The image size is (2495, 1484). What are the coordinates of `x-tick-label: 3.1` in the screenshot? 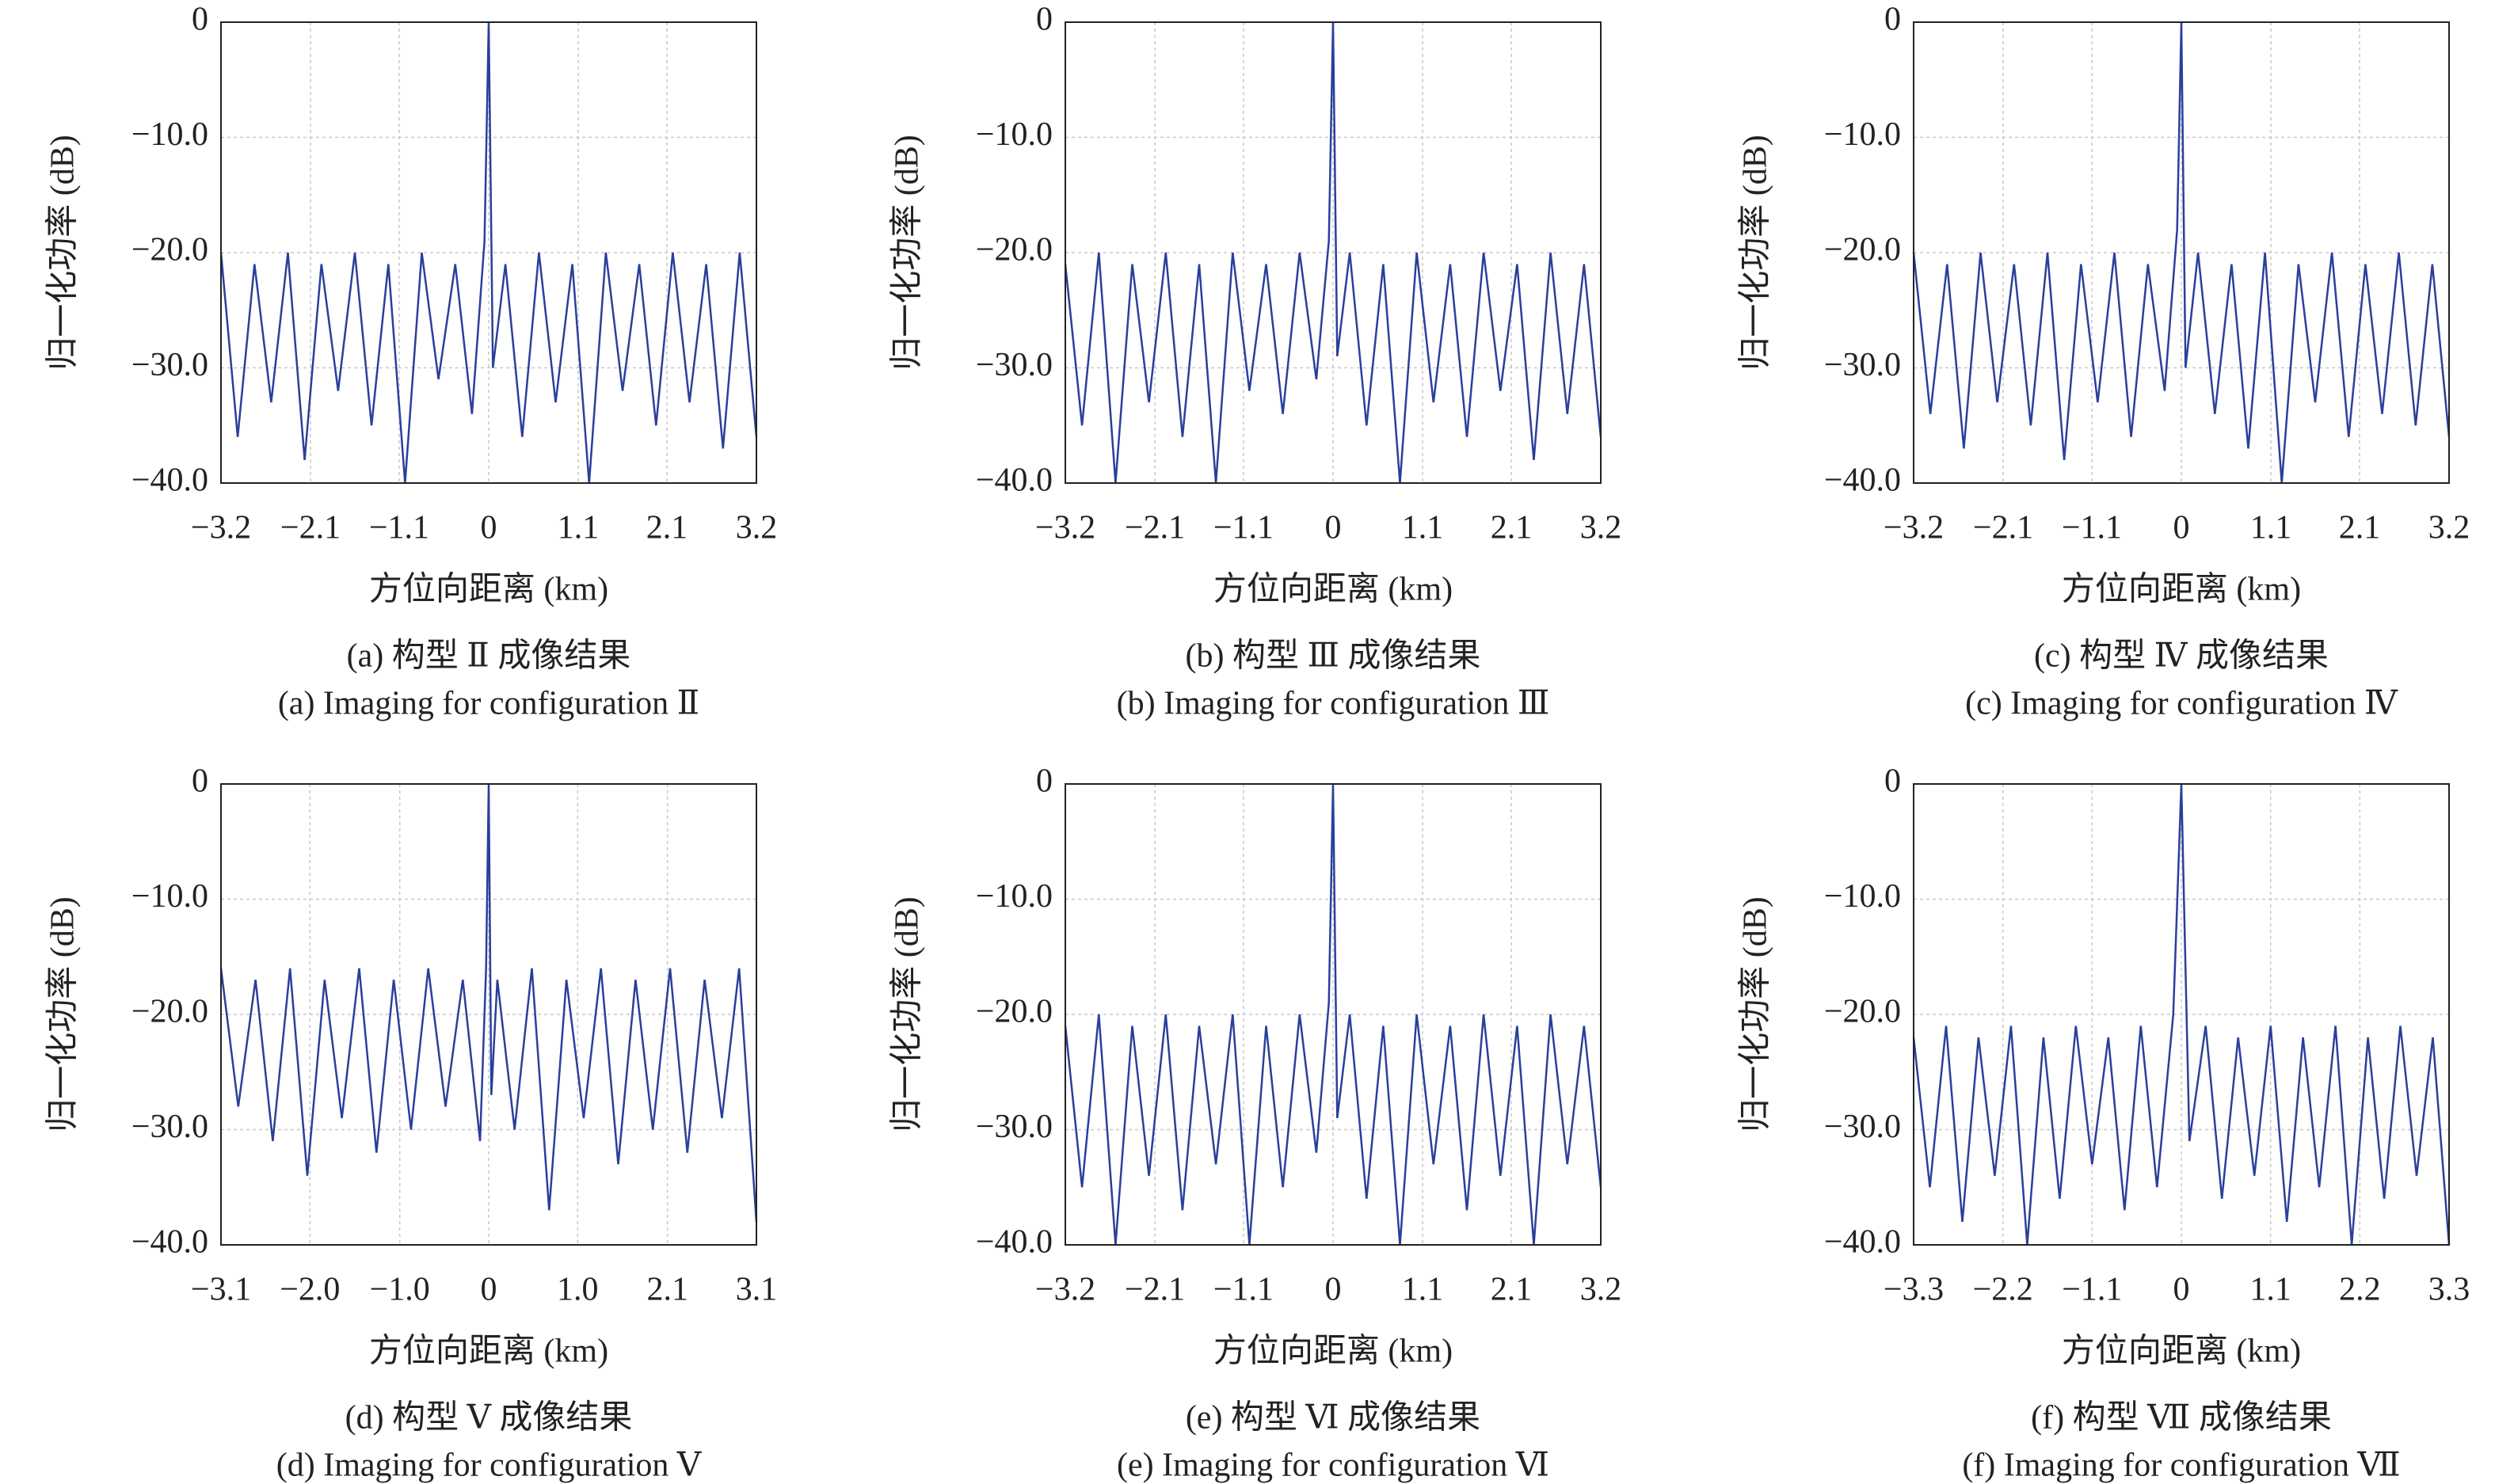 It's located at (757, 1290).